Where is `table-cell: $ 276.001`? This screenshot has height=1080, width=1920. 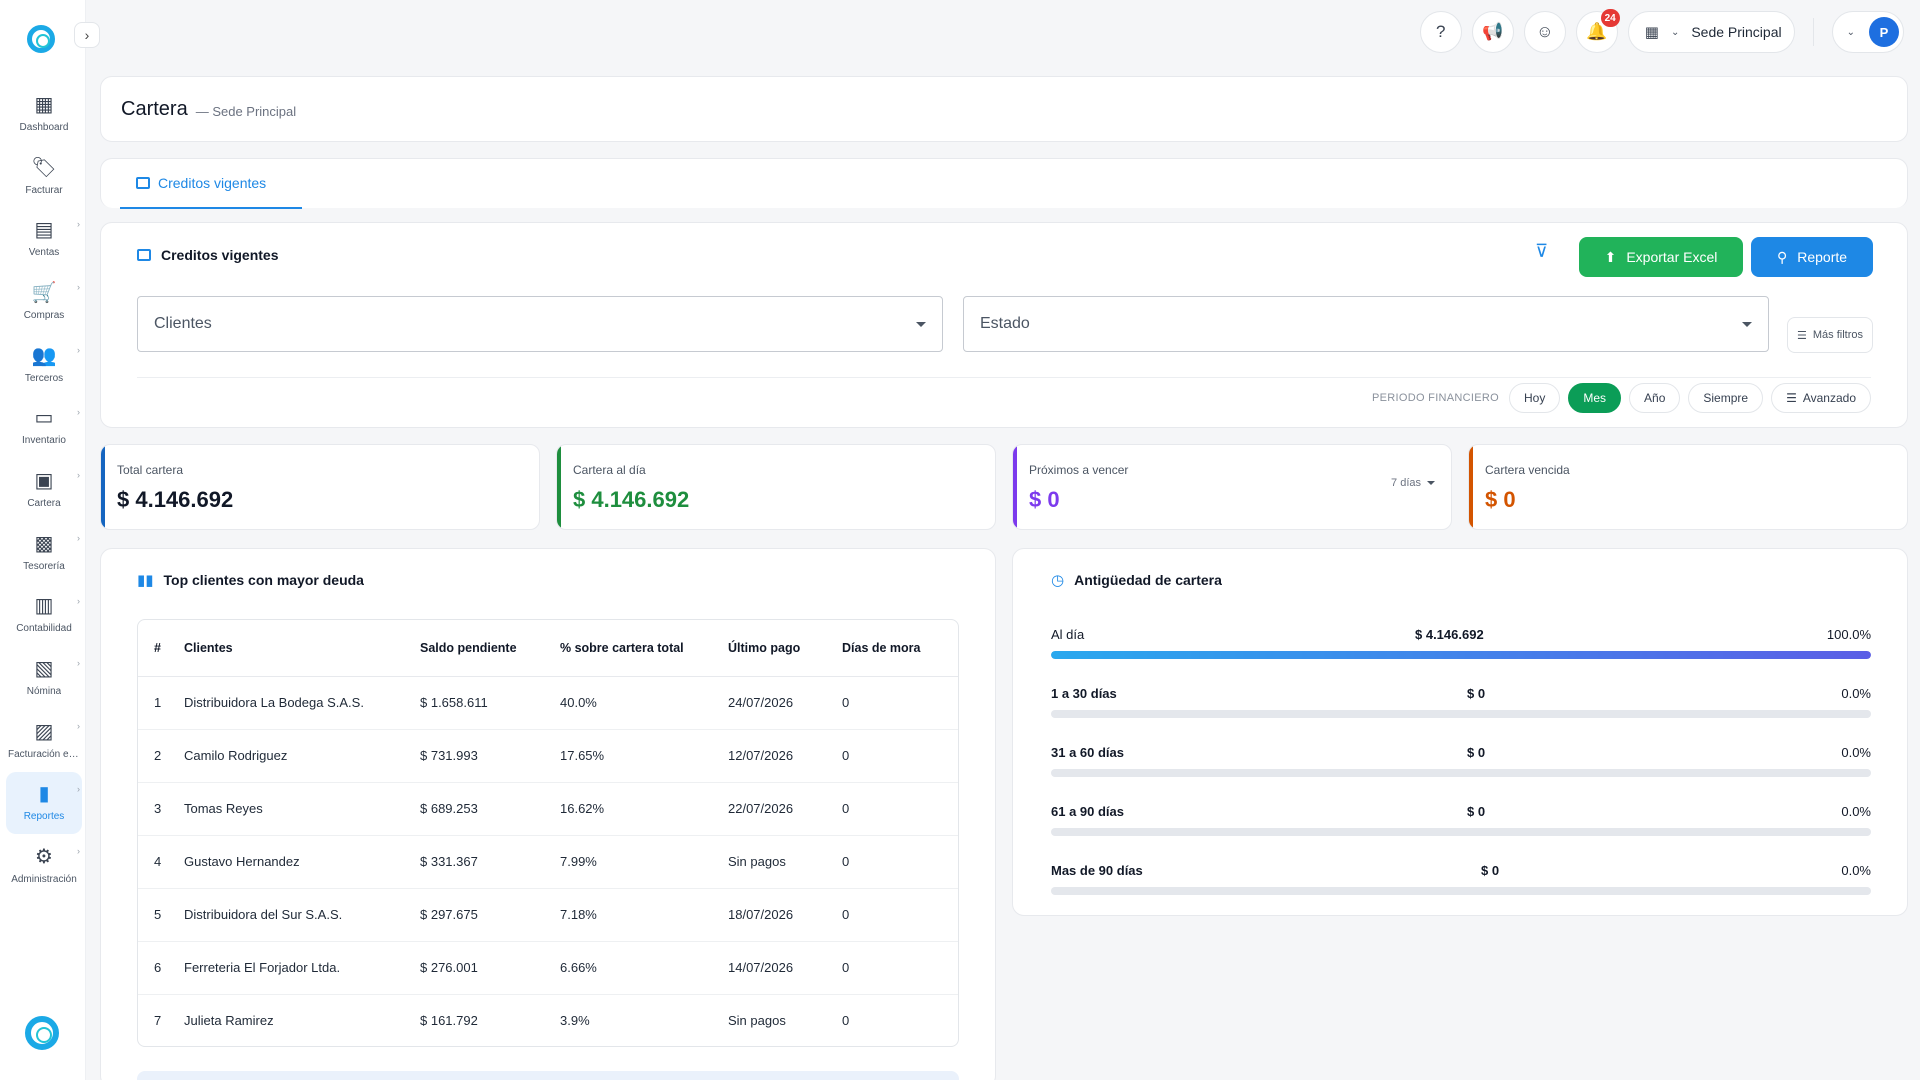 table-cell: $ 276.001 is located at coordinates (490, 968).